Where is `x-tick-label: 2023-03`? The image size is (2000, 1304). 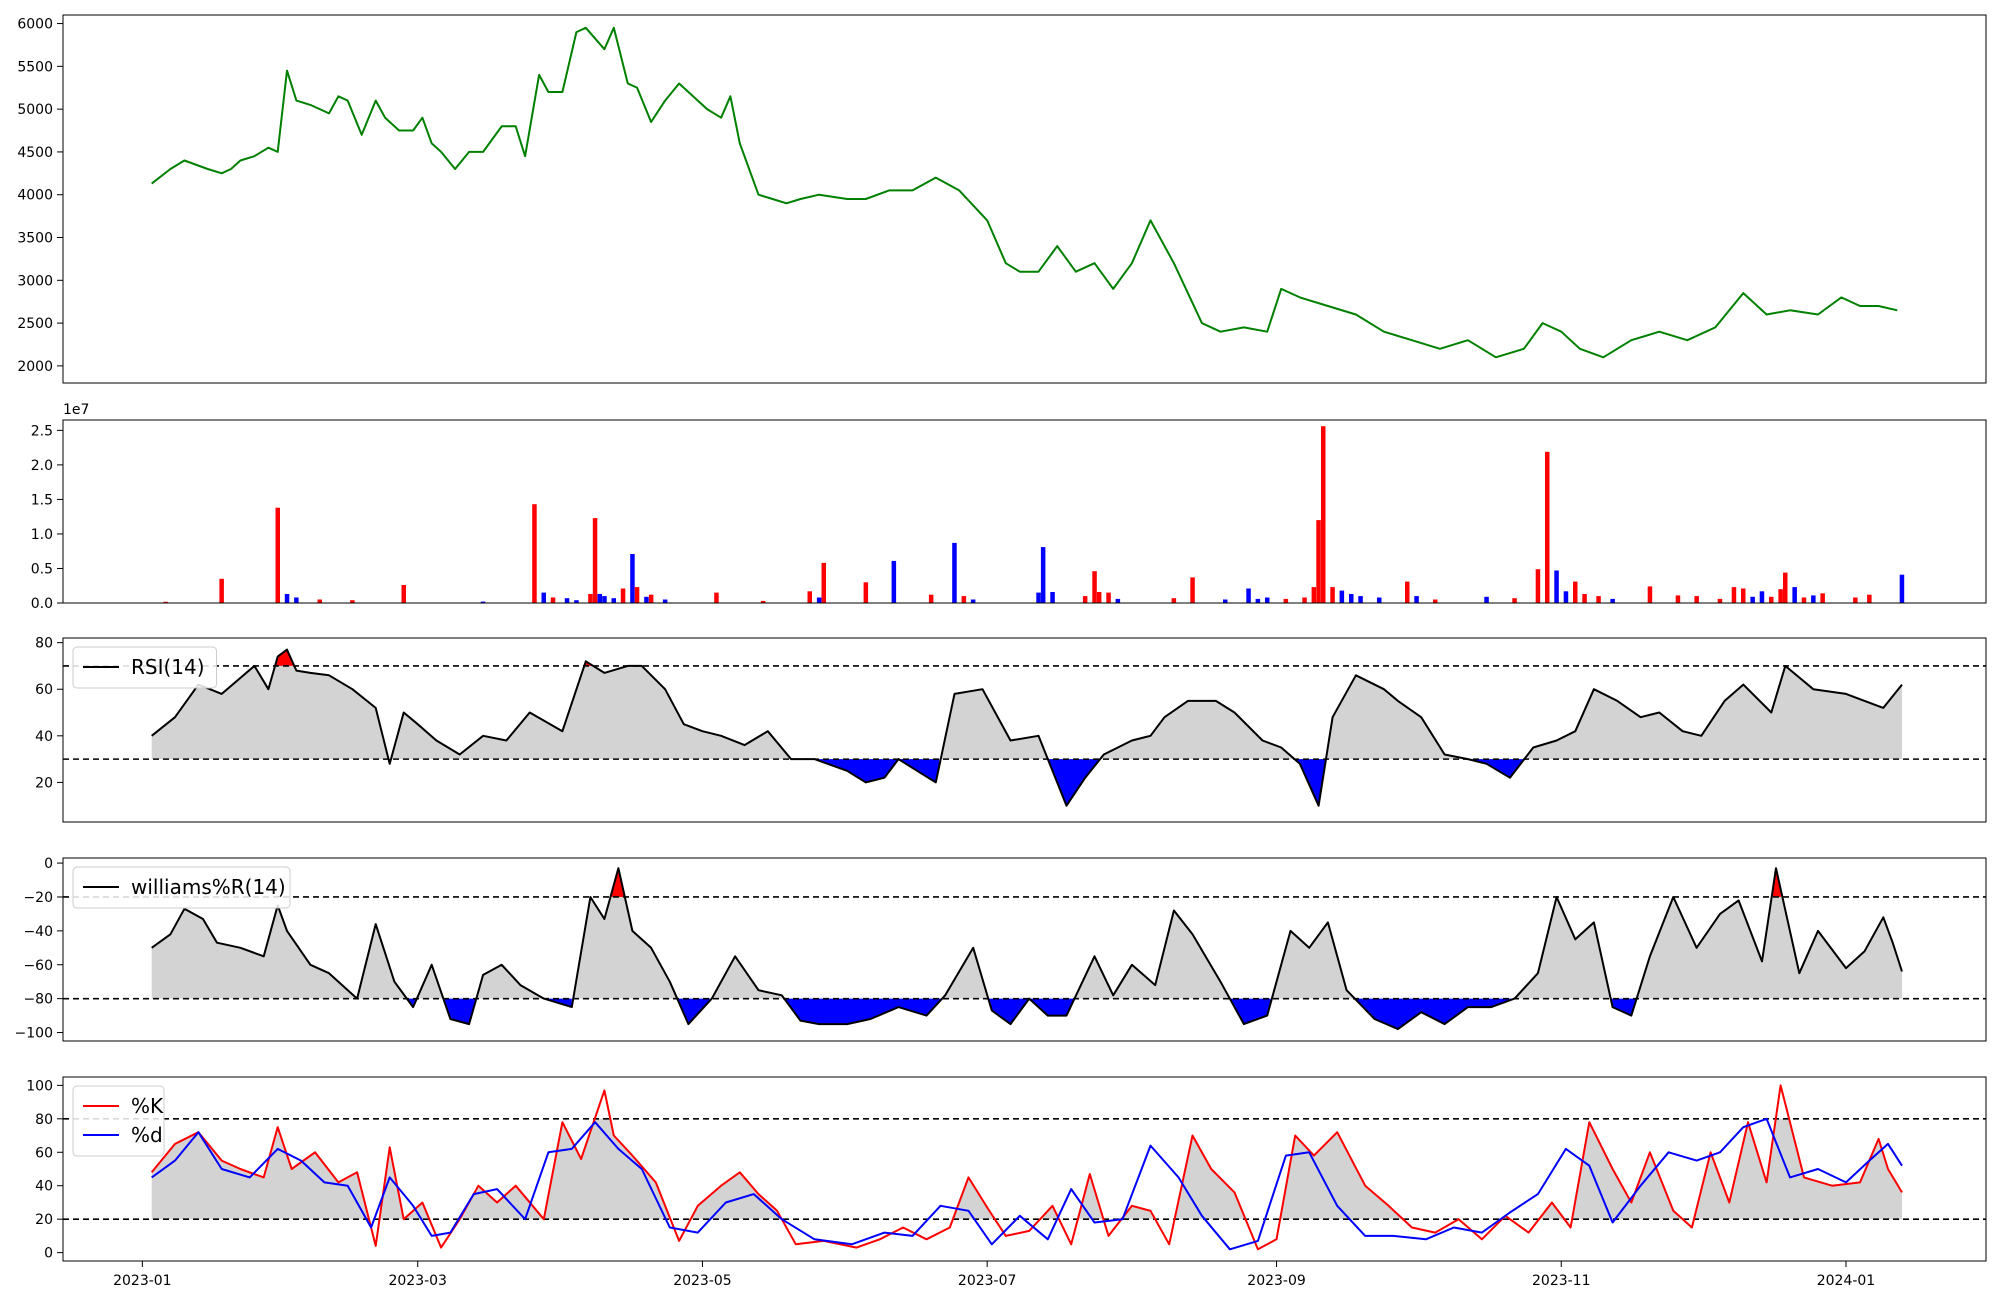 x-tick-label: 2023-03 is located at coordinates (417, 1281).